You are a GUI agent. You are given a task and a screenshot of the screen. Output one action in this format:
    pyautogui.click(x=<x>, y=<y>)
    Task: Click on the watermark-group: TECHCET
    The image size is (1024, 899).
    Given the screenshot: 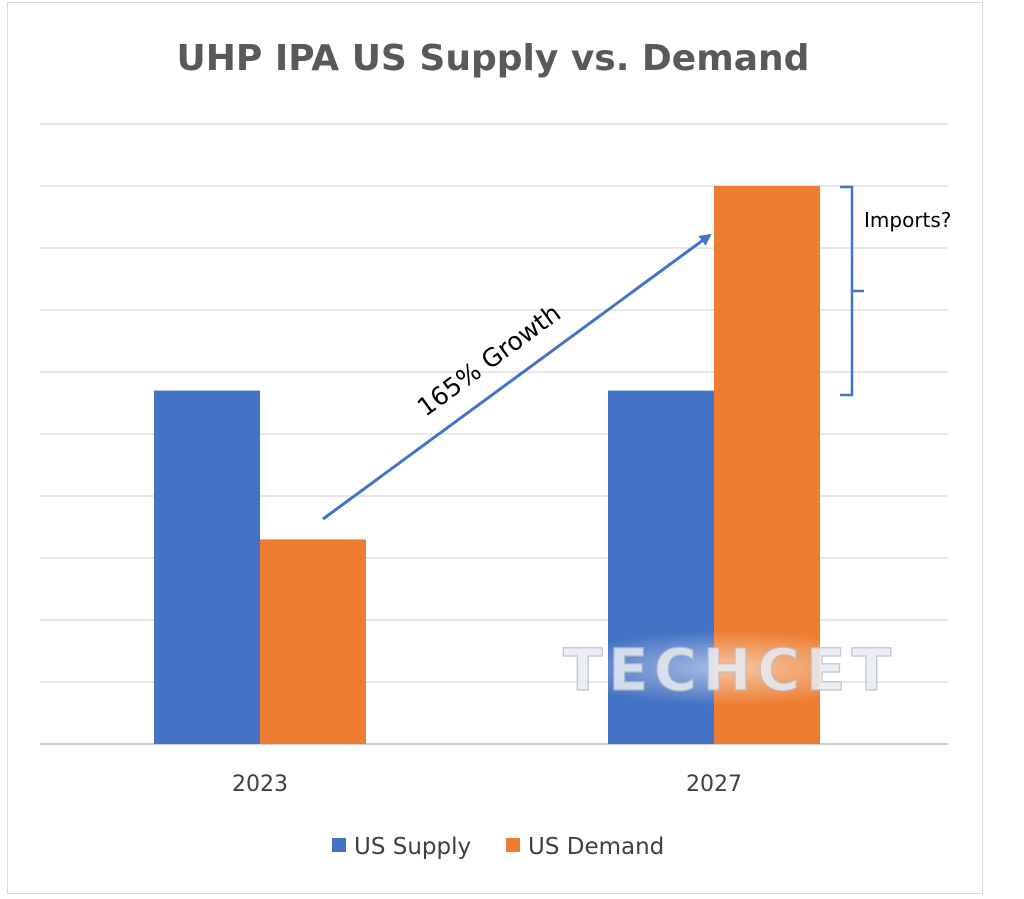 What is the action you would take?
    pyautogui.click(x=730, y=668)
    